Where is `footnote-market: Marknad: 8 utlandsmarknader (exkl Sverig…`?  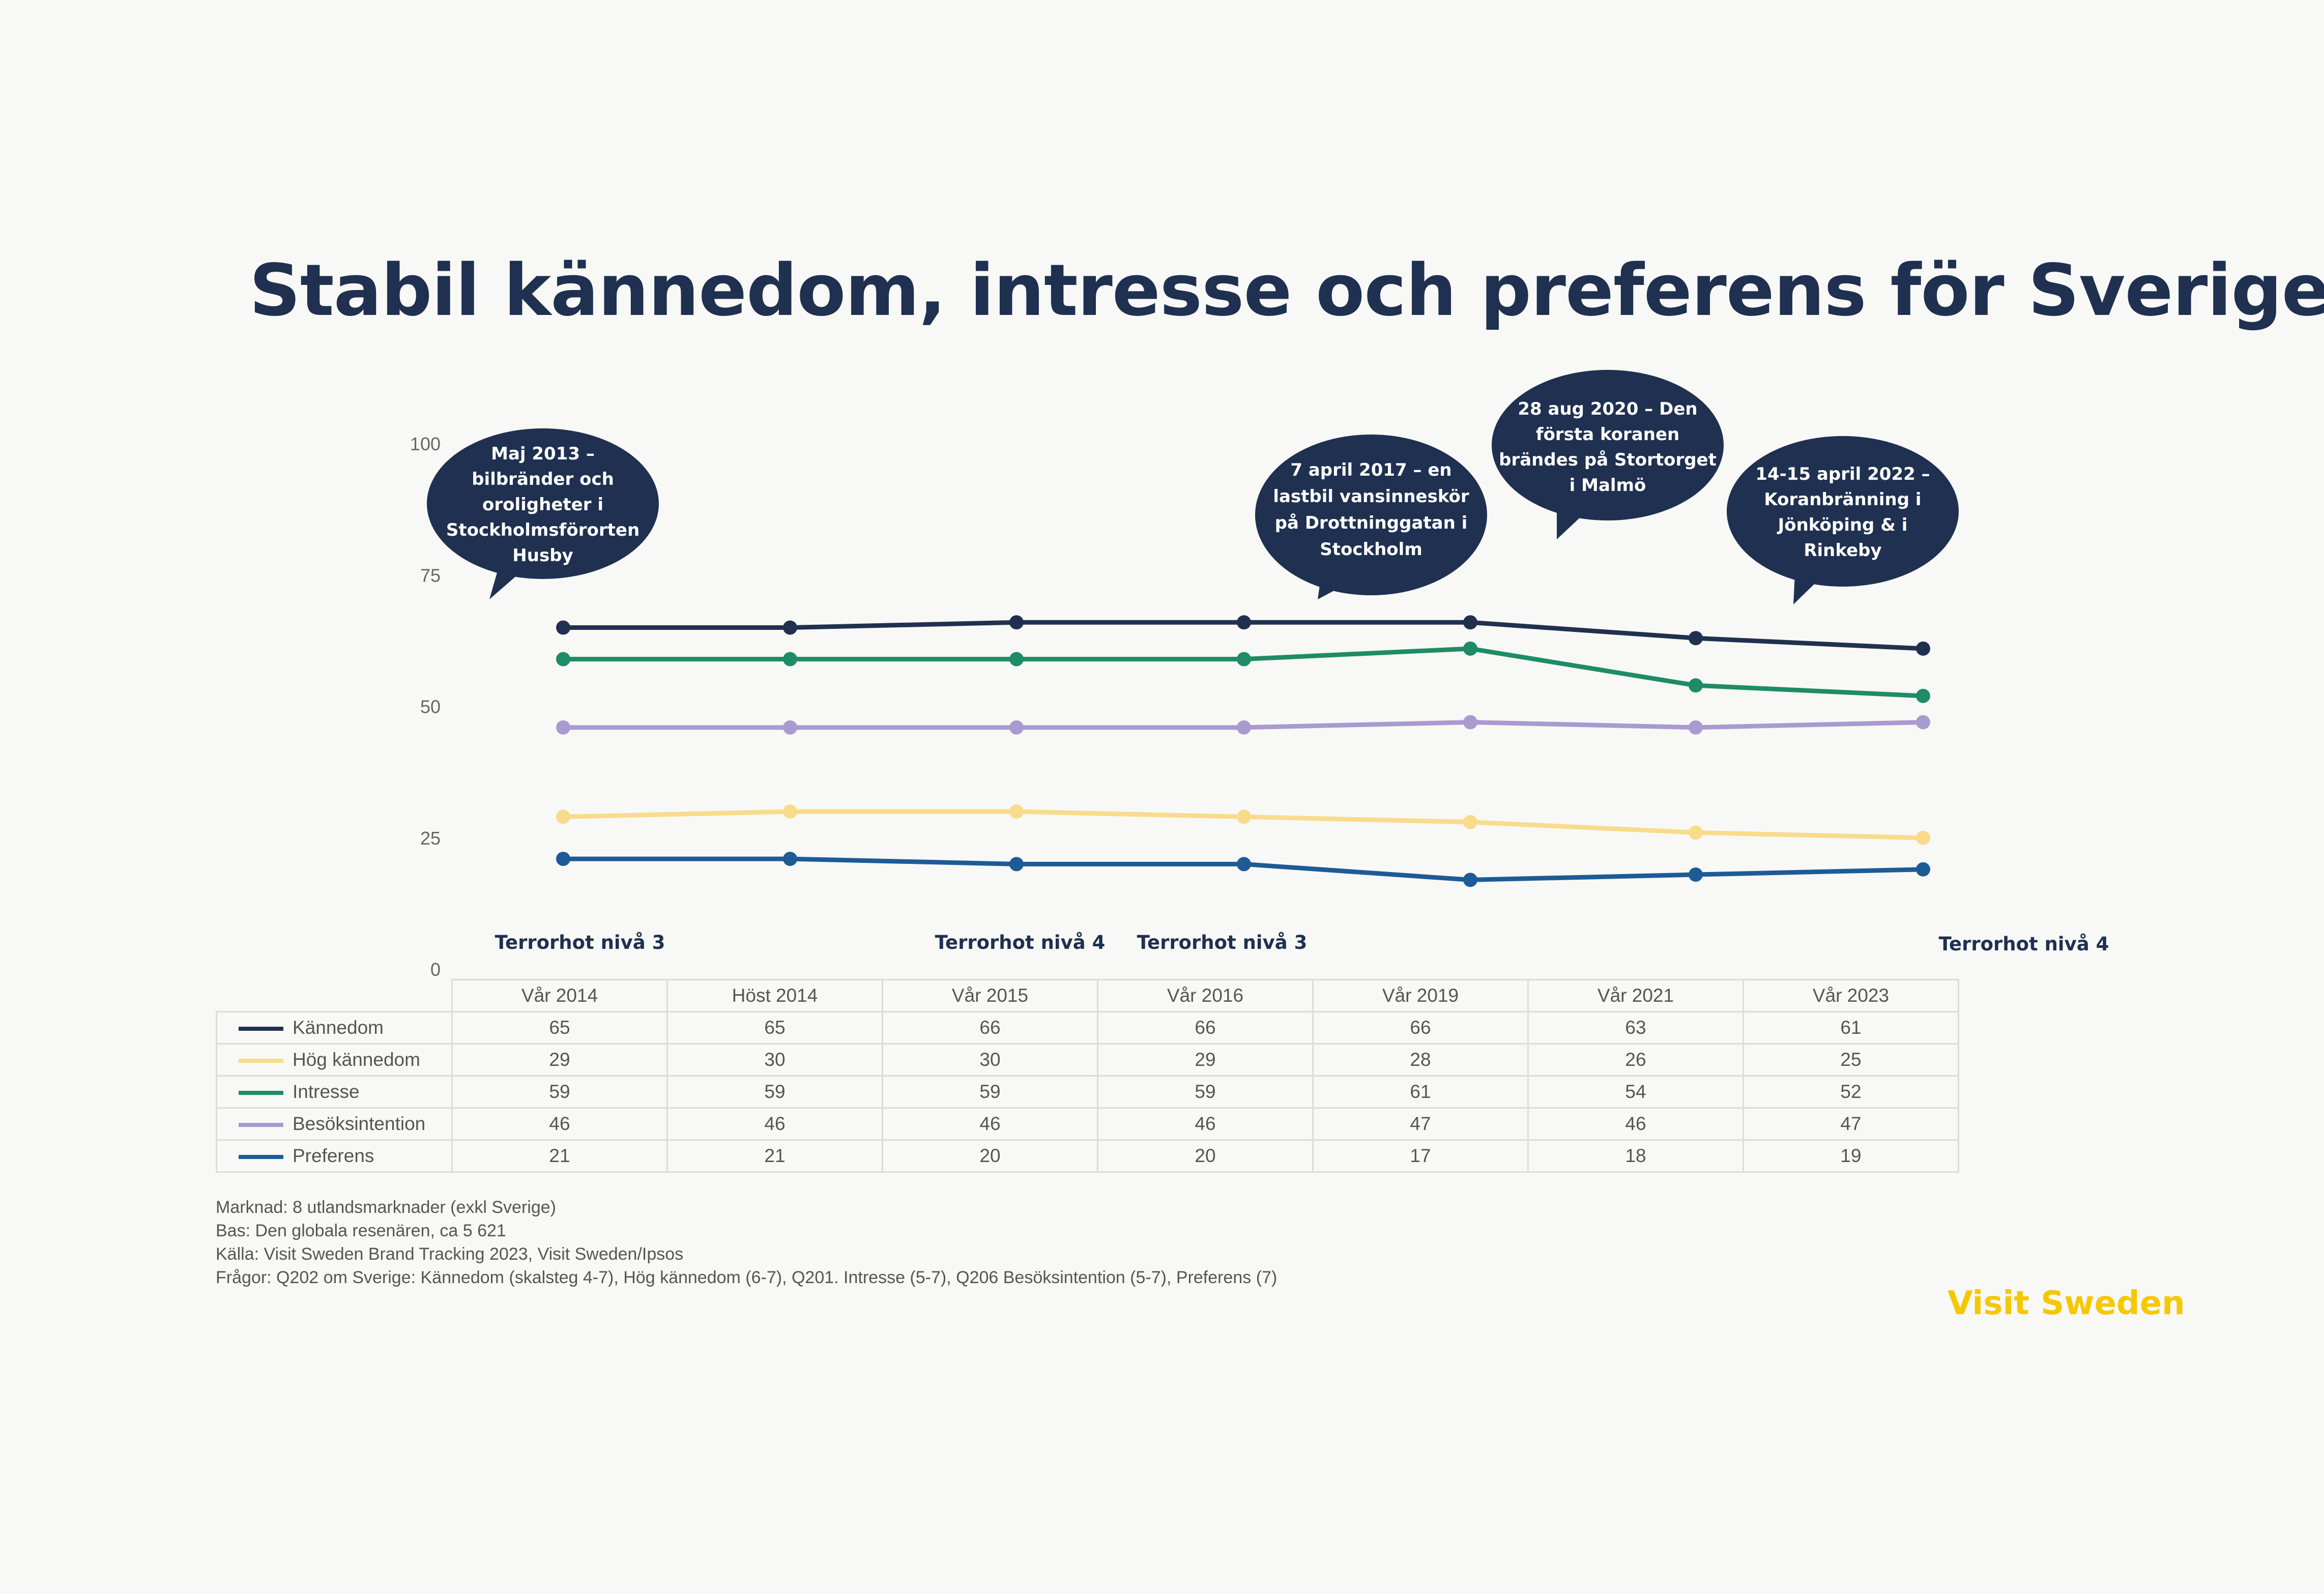
footnote-market: Marknad: 8 utlandsmarknader (exkl Sverig… is located at coordinates (386, 1207).